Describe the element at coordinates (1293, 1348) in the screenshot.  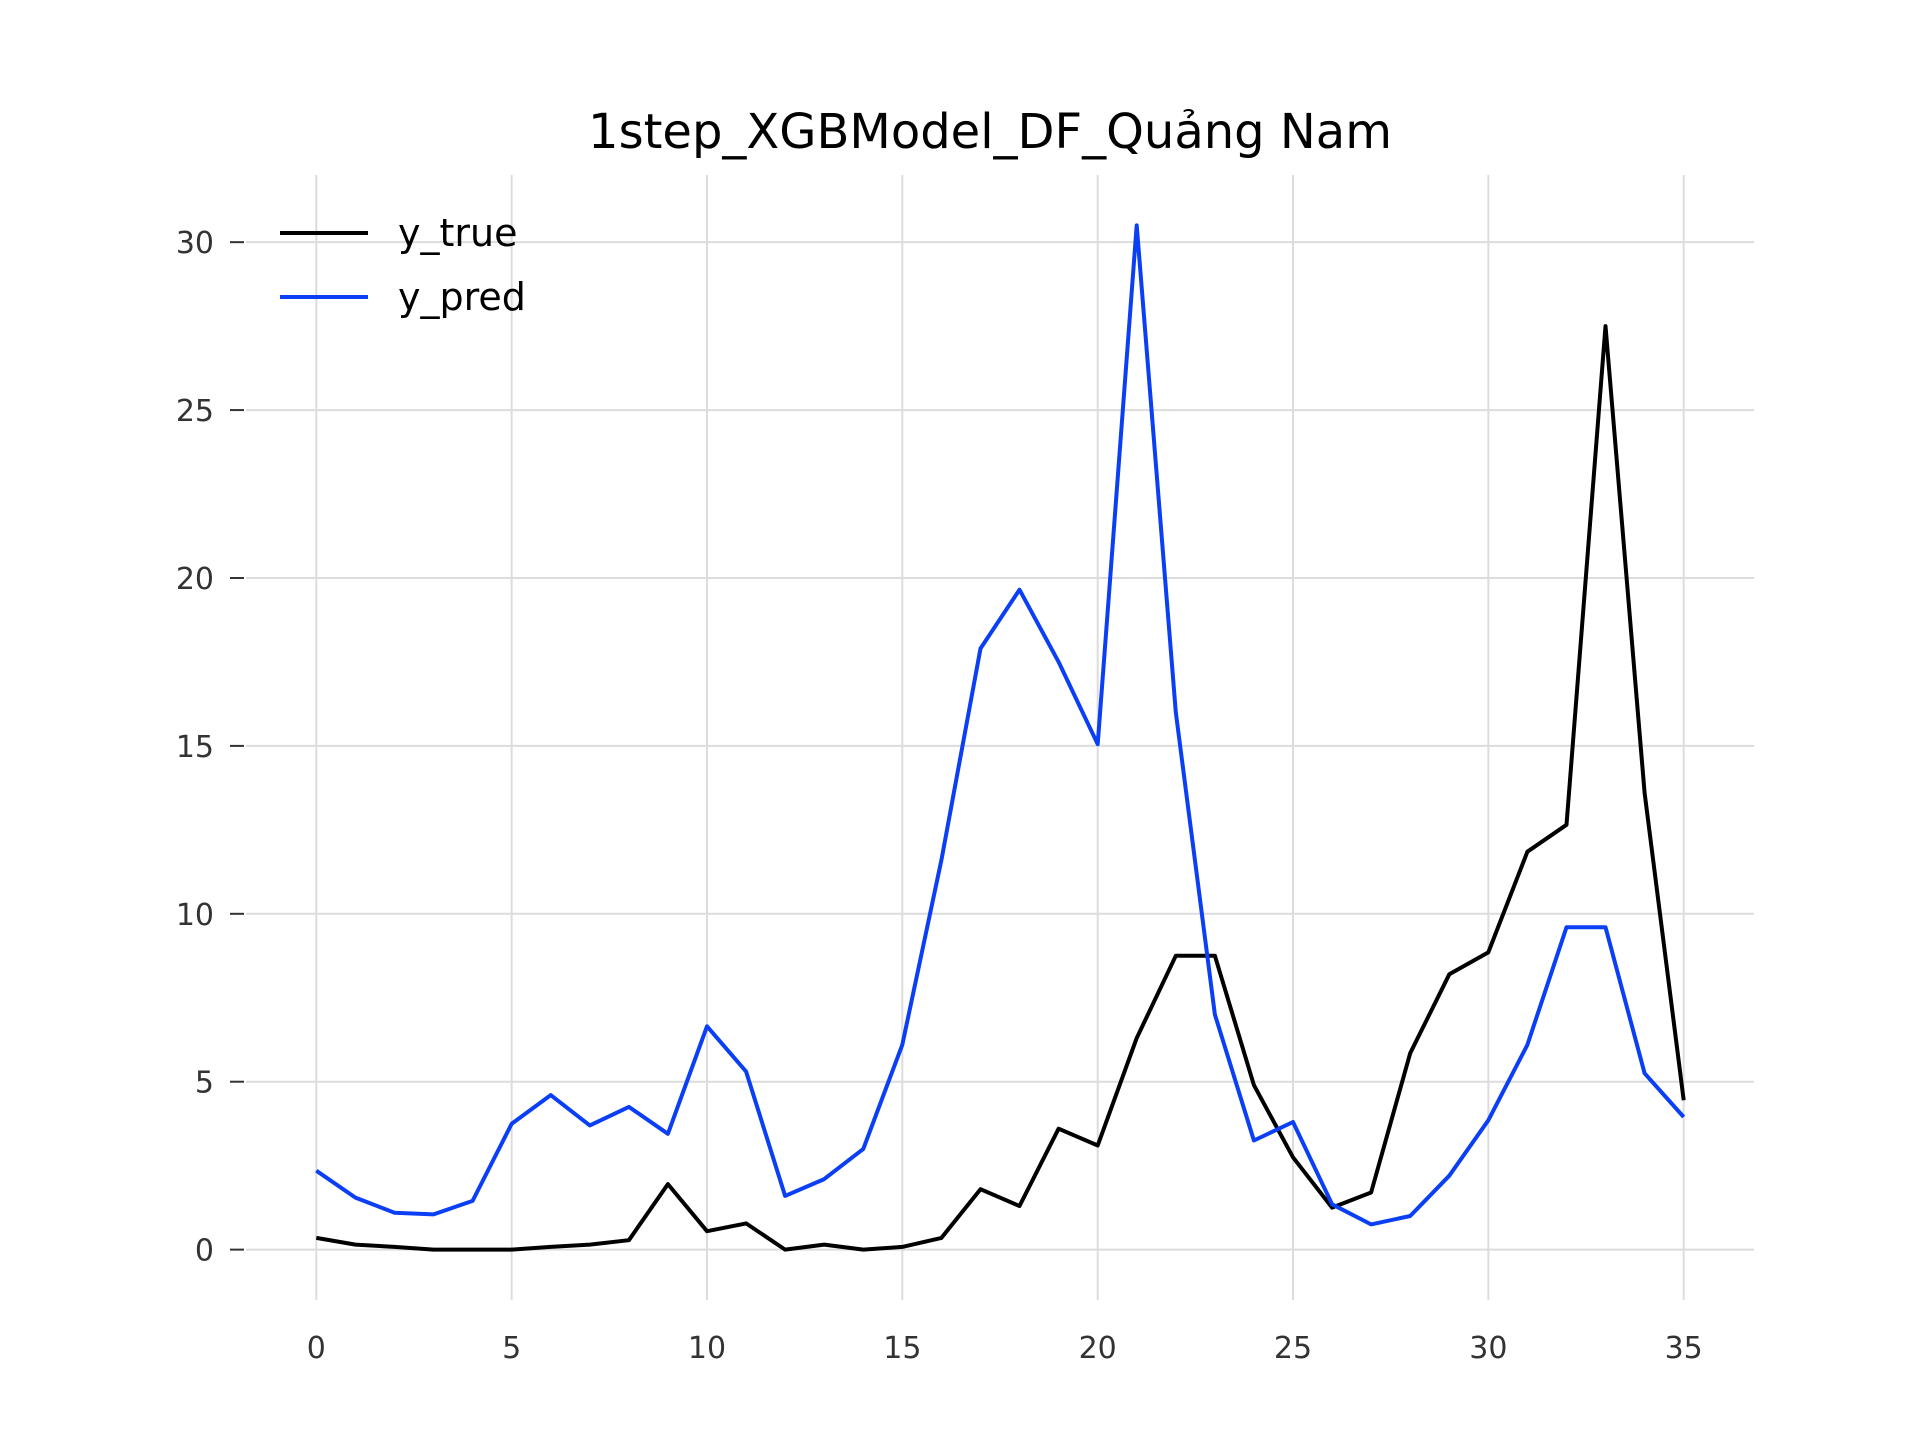
I see `x-tick-label: 25` at that location.